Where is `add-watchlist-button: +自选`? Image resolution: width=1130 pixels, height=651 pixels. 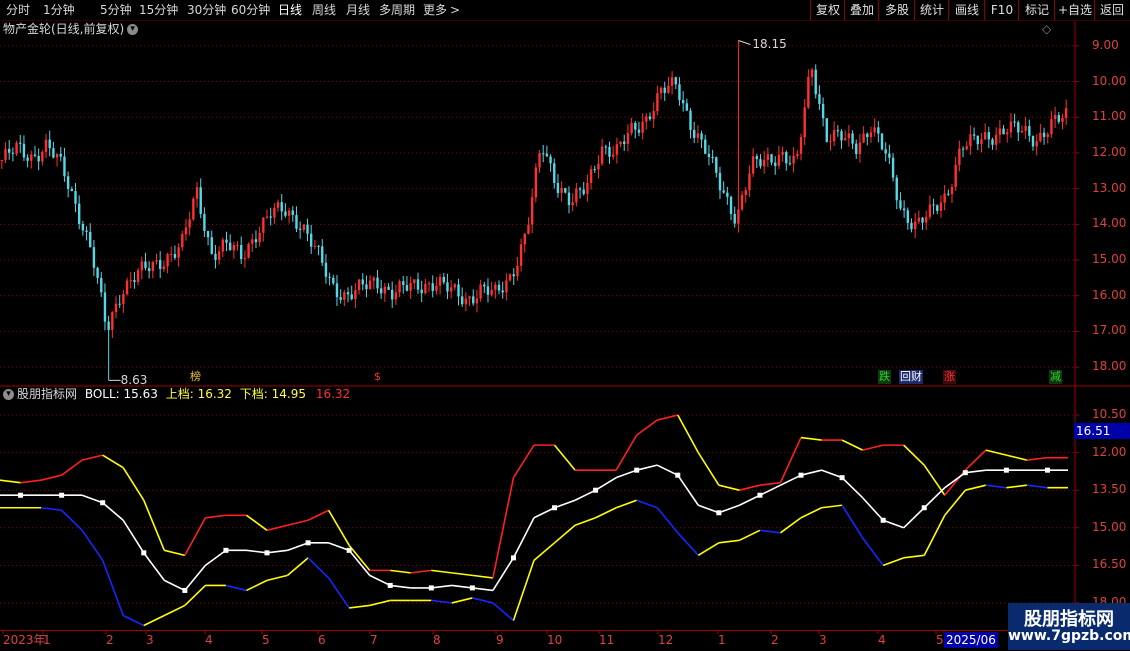
add-watchlist-button: +自选 is located at coordinates (1074, 10).